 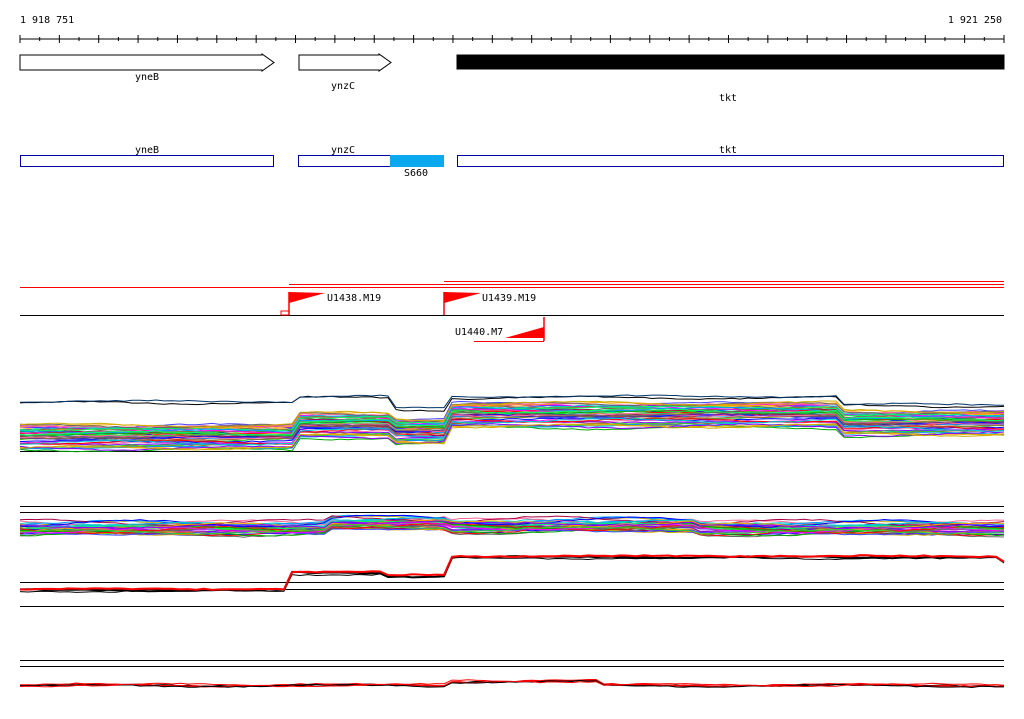 What do you see at coordinates (728, 98) in the screenshot?
I see `gene-label-tkt: tkt` at bounding box center [728, 98].